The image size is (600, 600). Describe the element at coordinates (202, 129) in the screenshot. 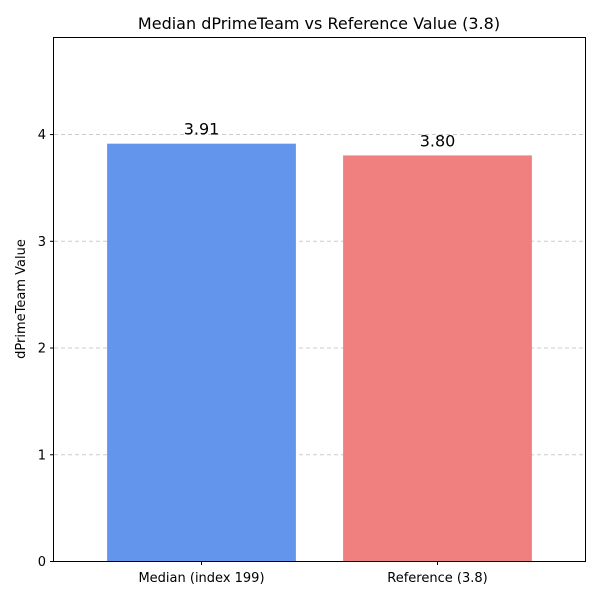

I see `data-label: 3.91` at that location.